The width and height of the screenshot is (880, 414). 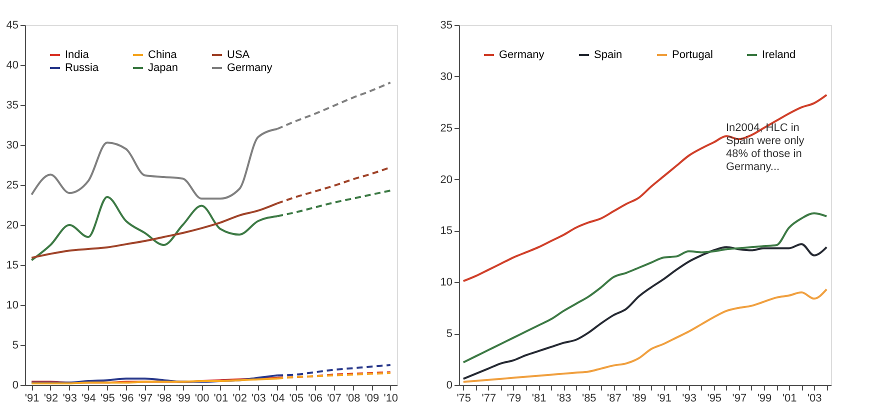 What do you see at coordinates (514, 398) in the screenshot?
I see `x-tick-label: '79` at bounding box center [514, 398].